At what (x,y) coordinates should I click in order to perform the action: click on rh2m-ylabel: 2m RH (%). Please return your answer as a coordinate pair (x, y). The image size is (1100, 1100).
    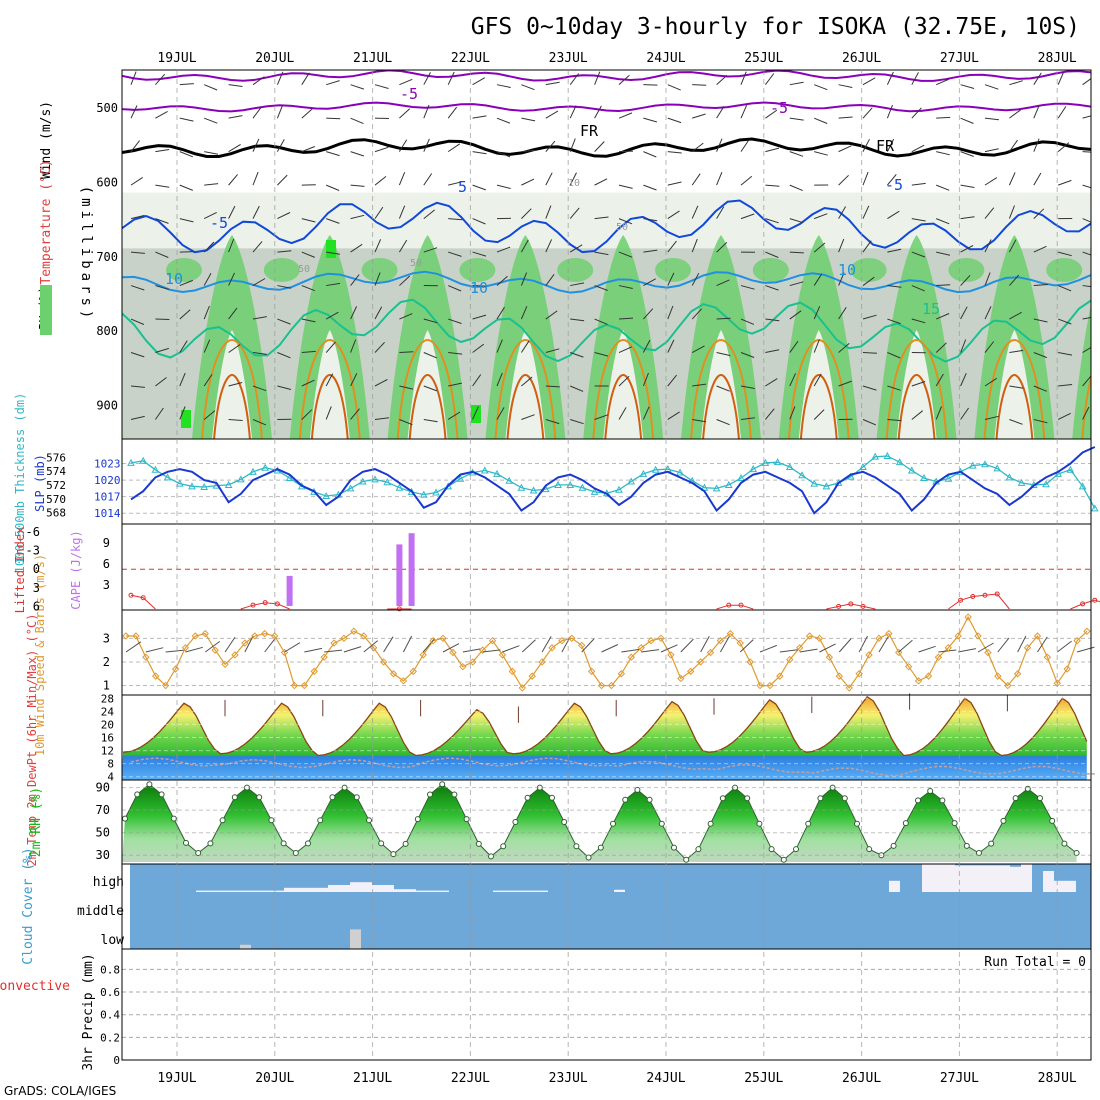
    Looking at the image, I should click on (36, 822).